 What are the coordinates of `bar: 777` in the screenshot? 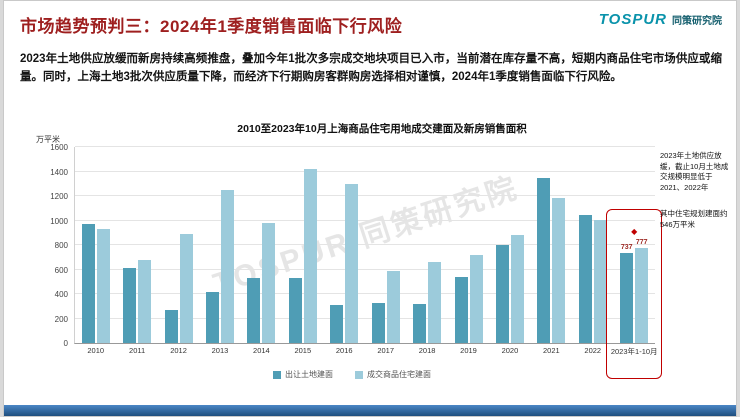 It's located at (642, 291).